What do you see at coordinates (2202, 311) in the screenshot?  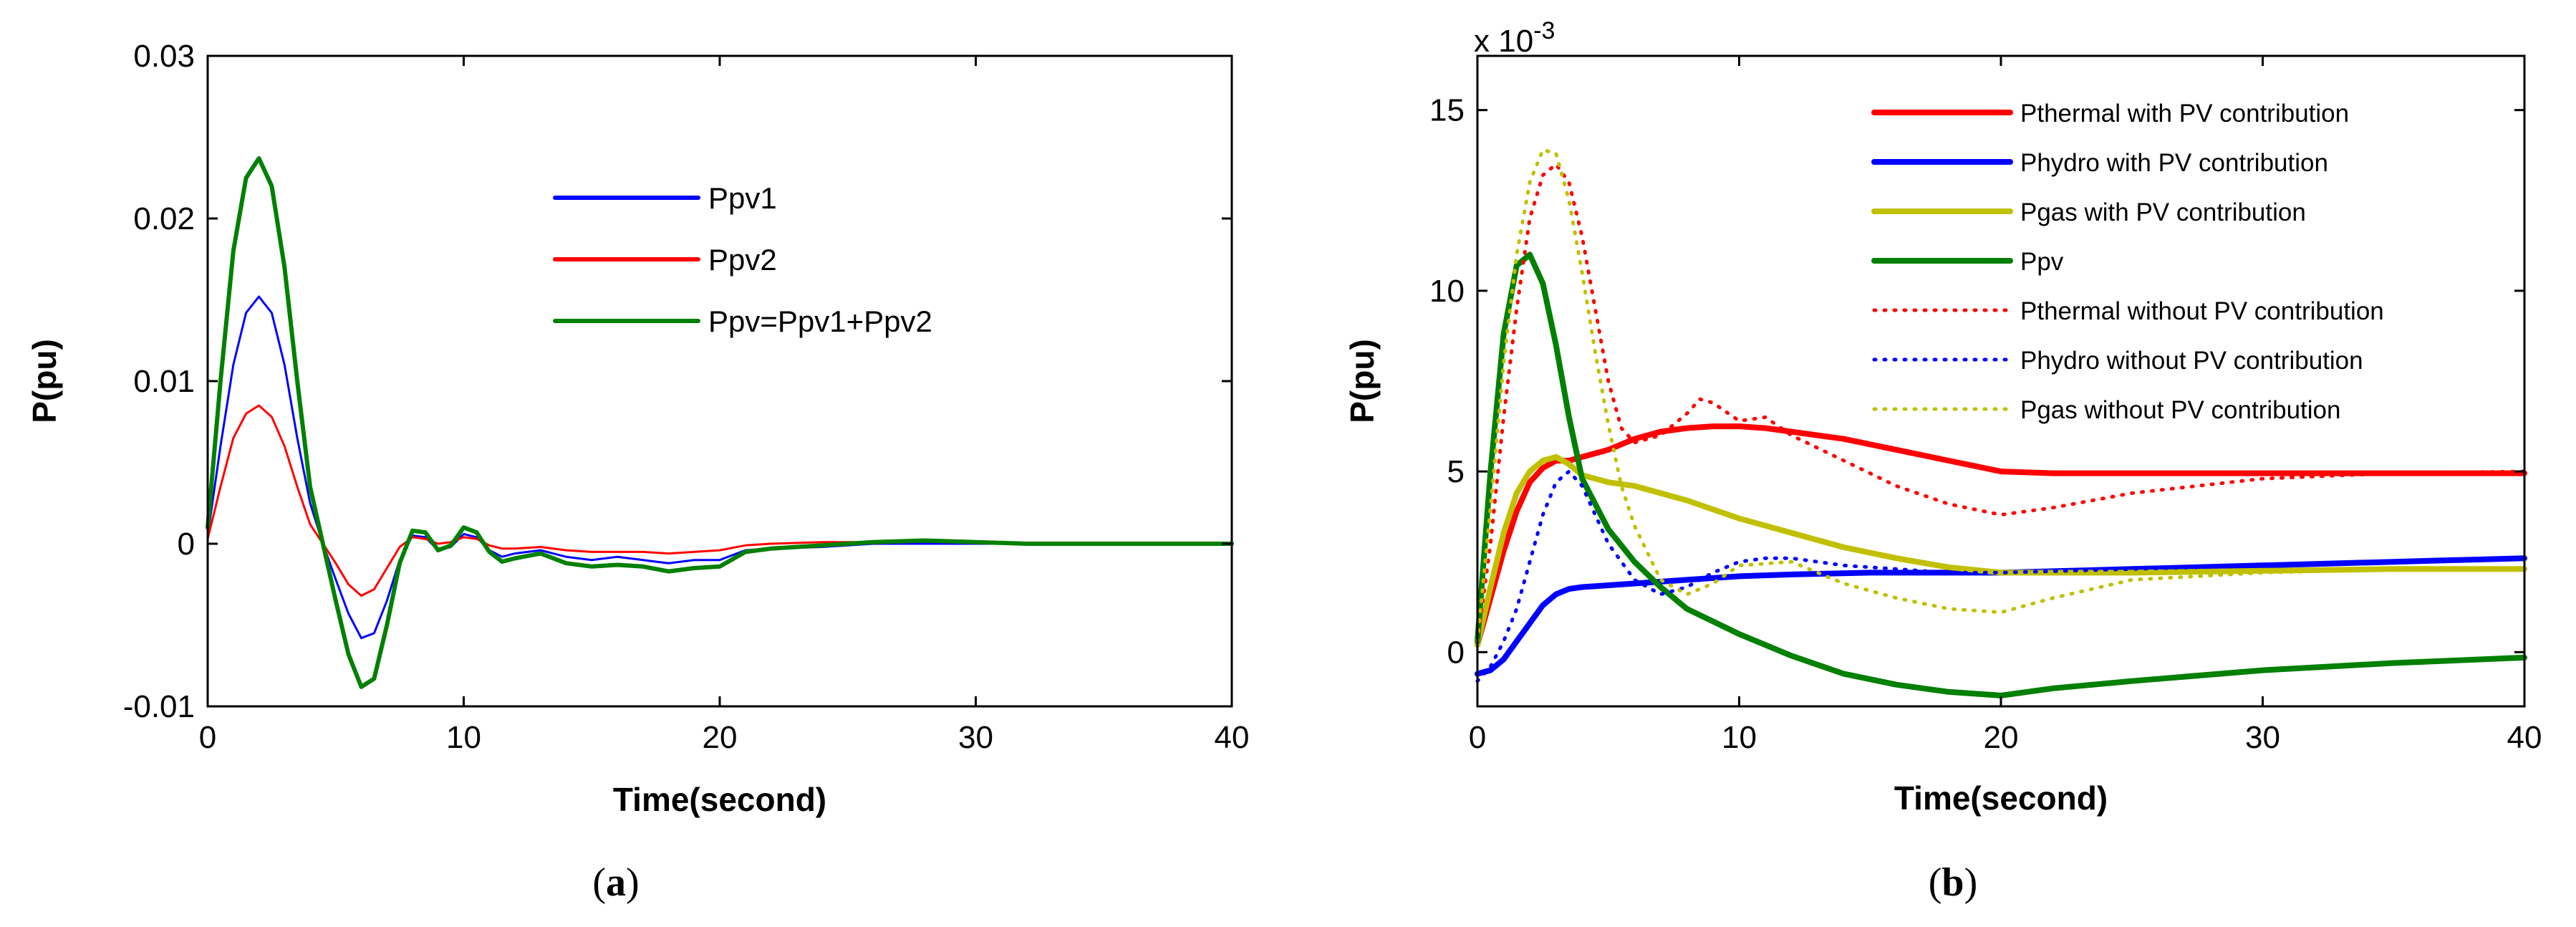 I see `legend-label: Pthermal without PV contribution` at bounding box center [2202, 311].